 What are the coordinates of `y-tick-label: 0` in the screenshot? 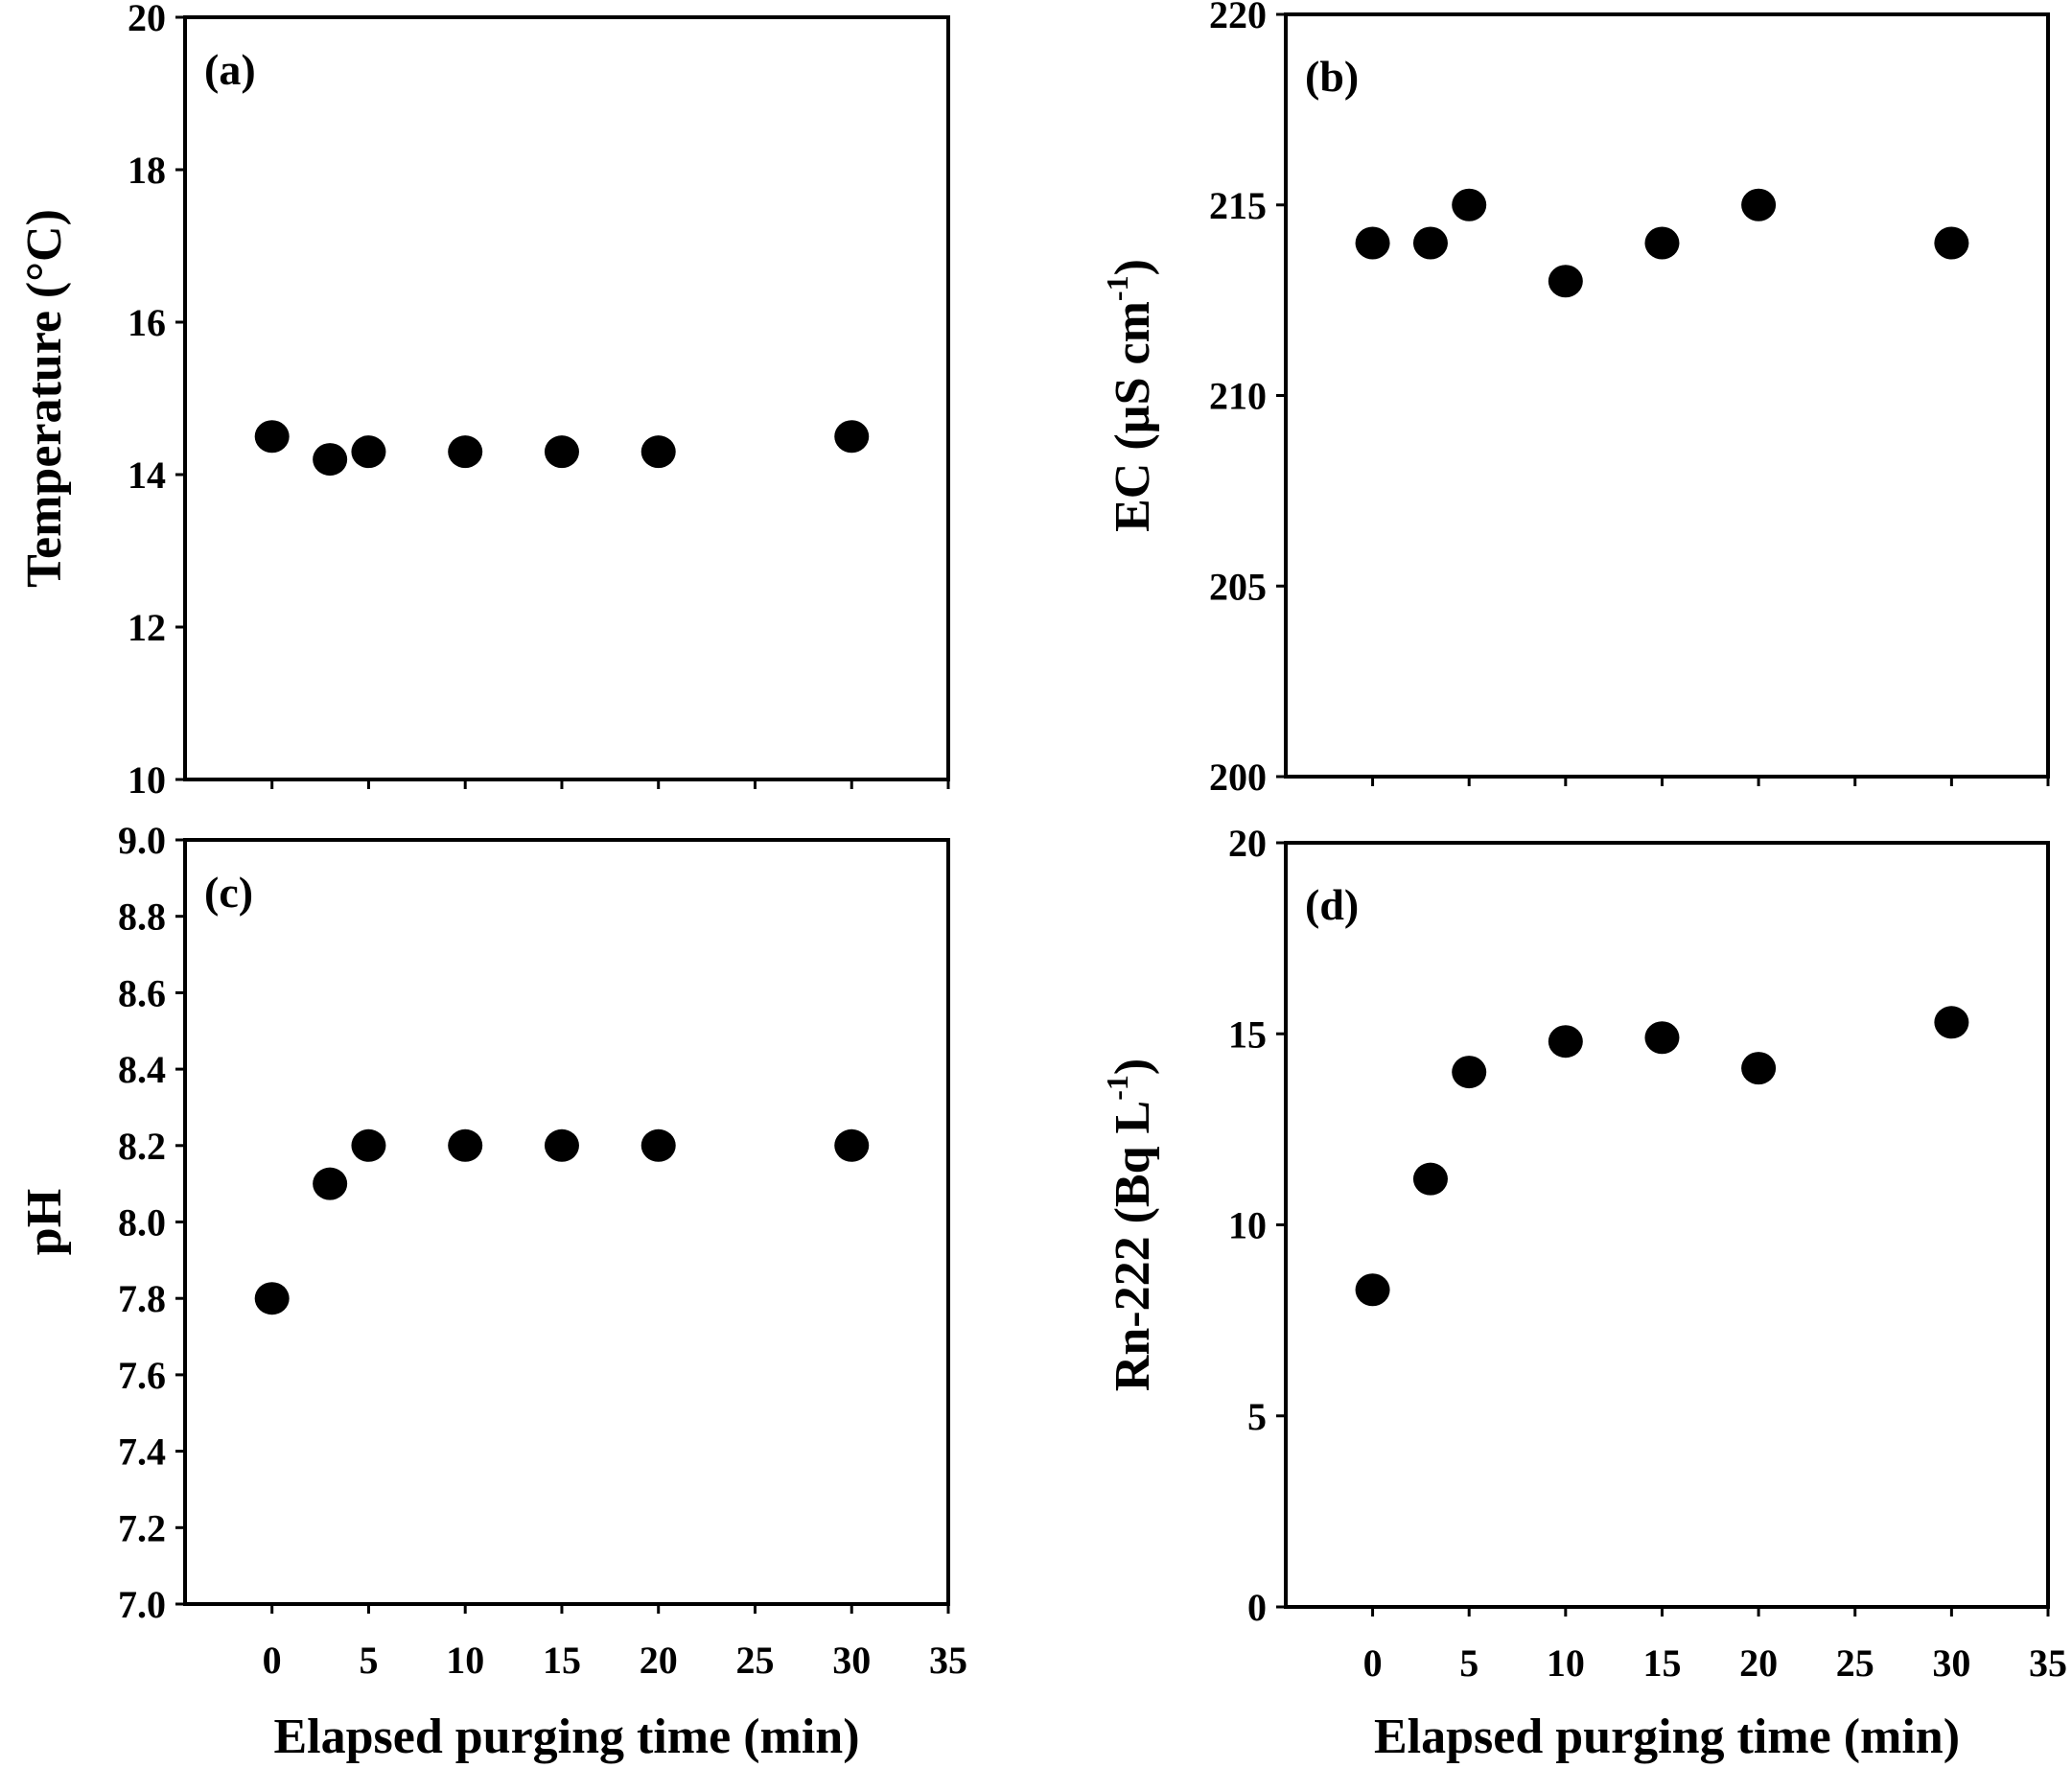 It's located at (1257, 1607).